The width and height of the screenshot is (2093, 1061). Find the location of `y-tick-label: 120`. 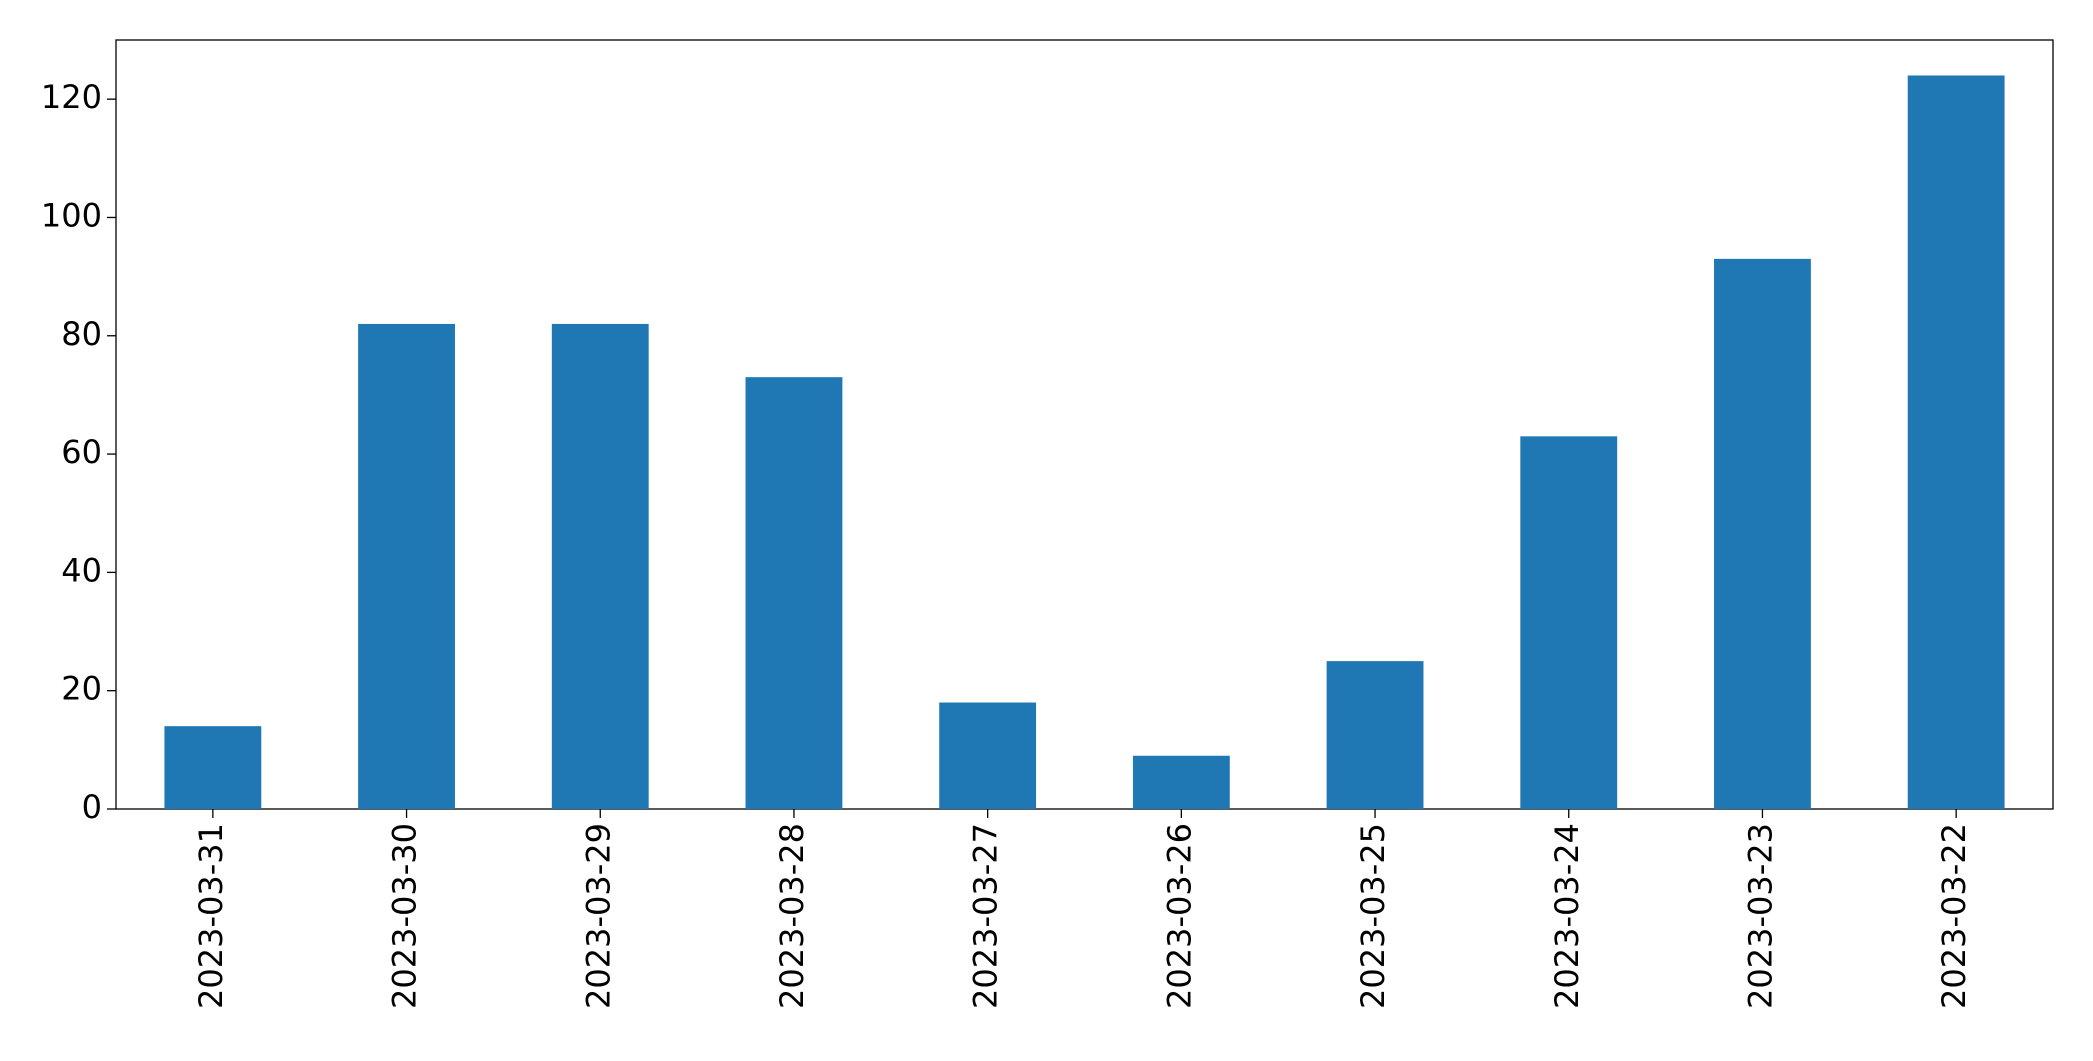

y-tick-label: 120 is located at coordinates (71, 97).